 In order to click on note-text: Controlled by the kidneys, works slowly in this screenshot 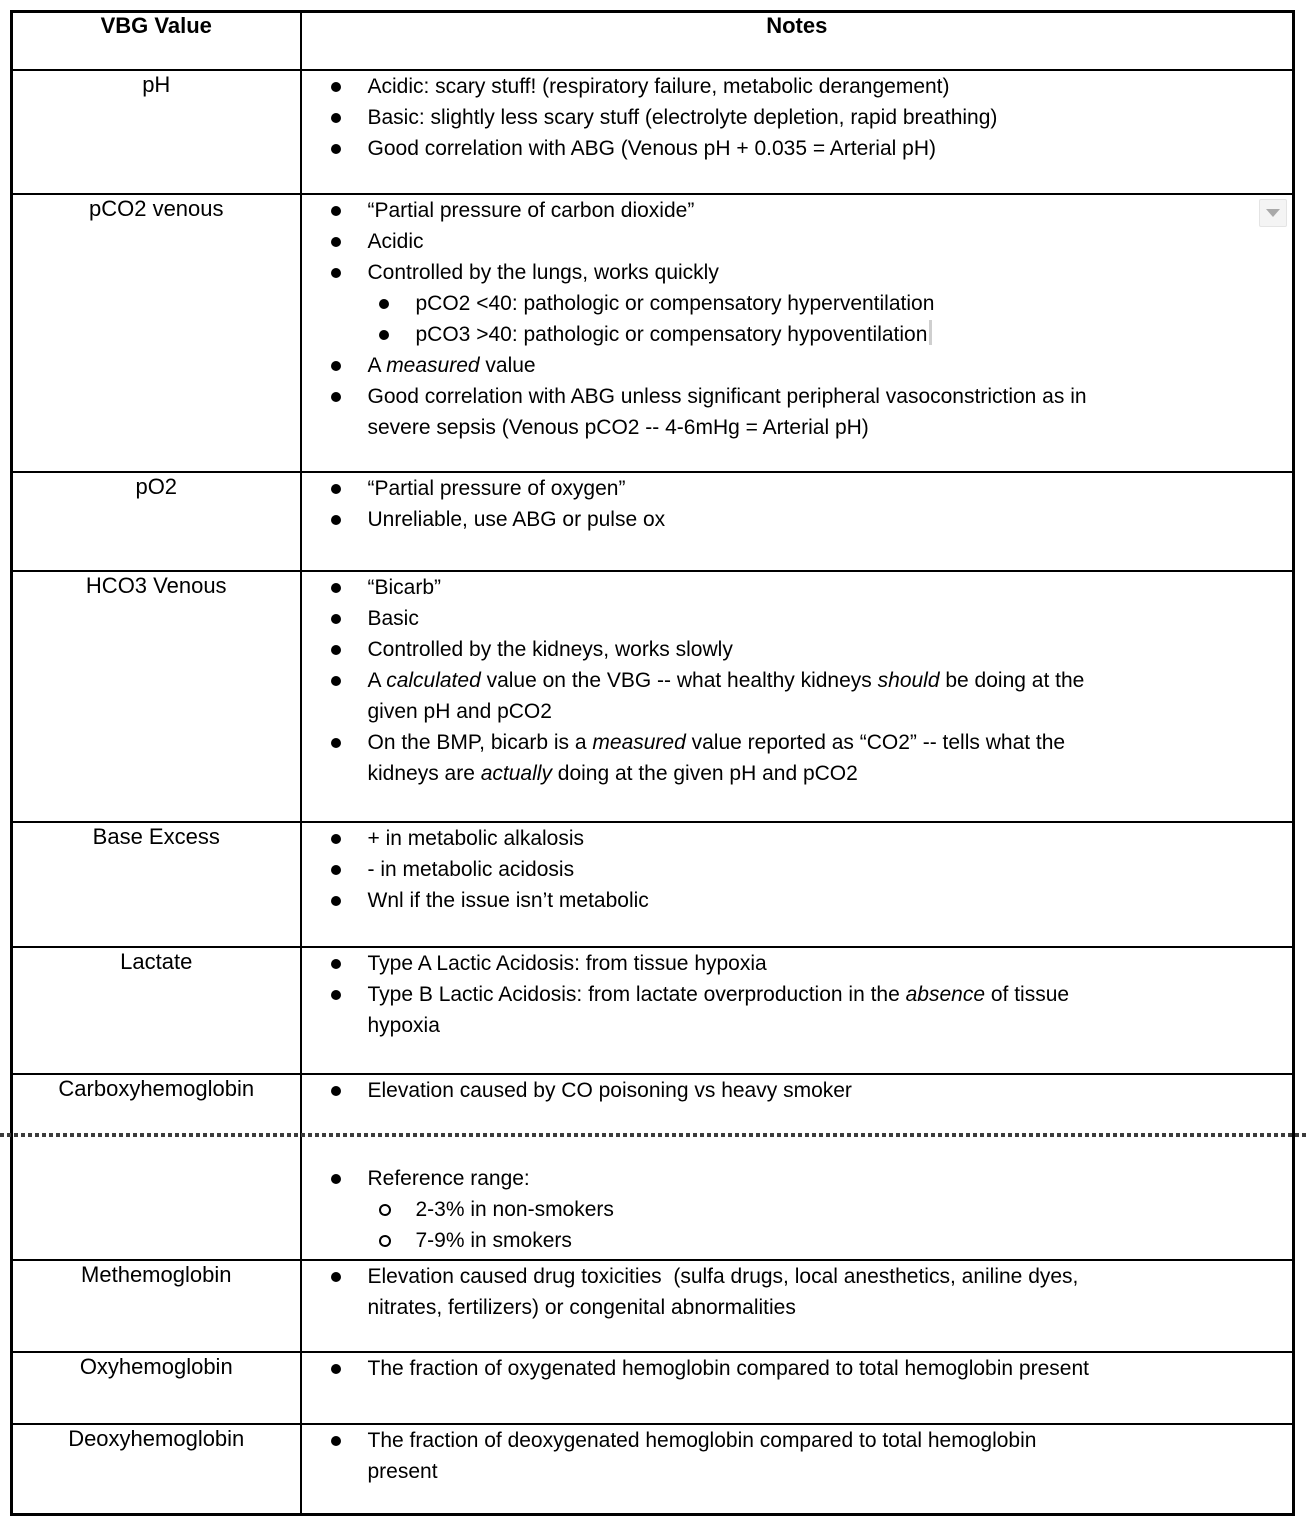, I will do `click(830, 649)`.